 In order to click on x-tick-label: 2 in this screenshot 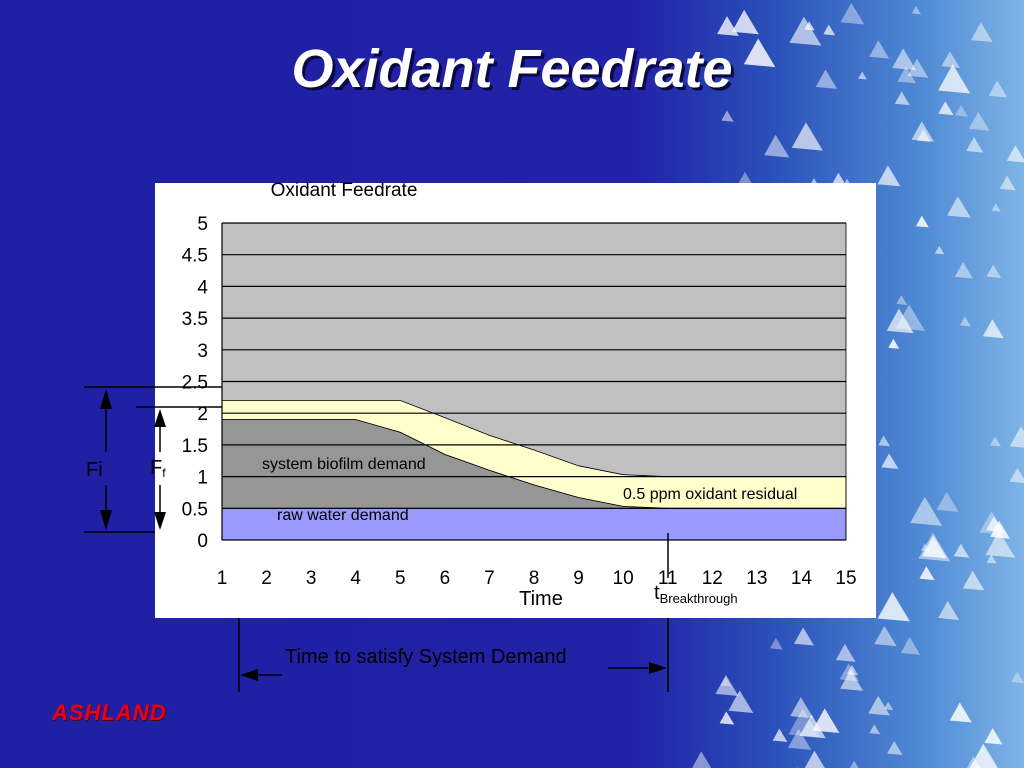, I will do `click(266, 578)`.